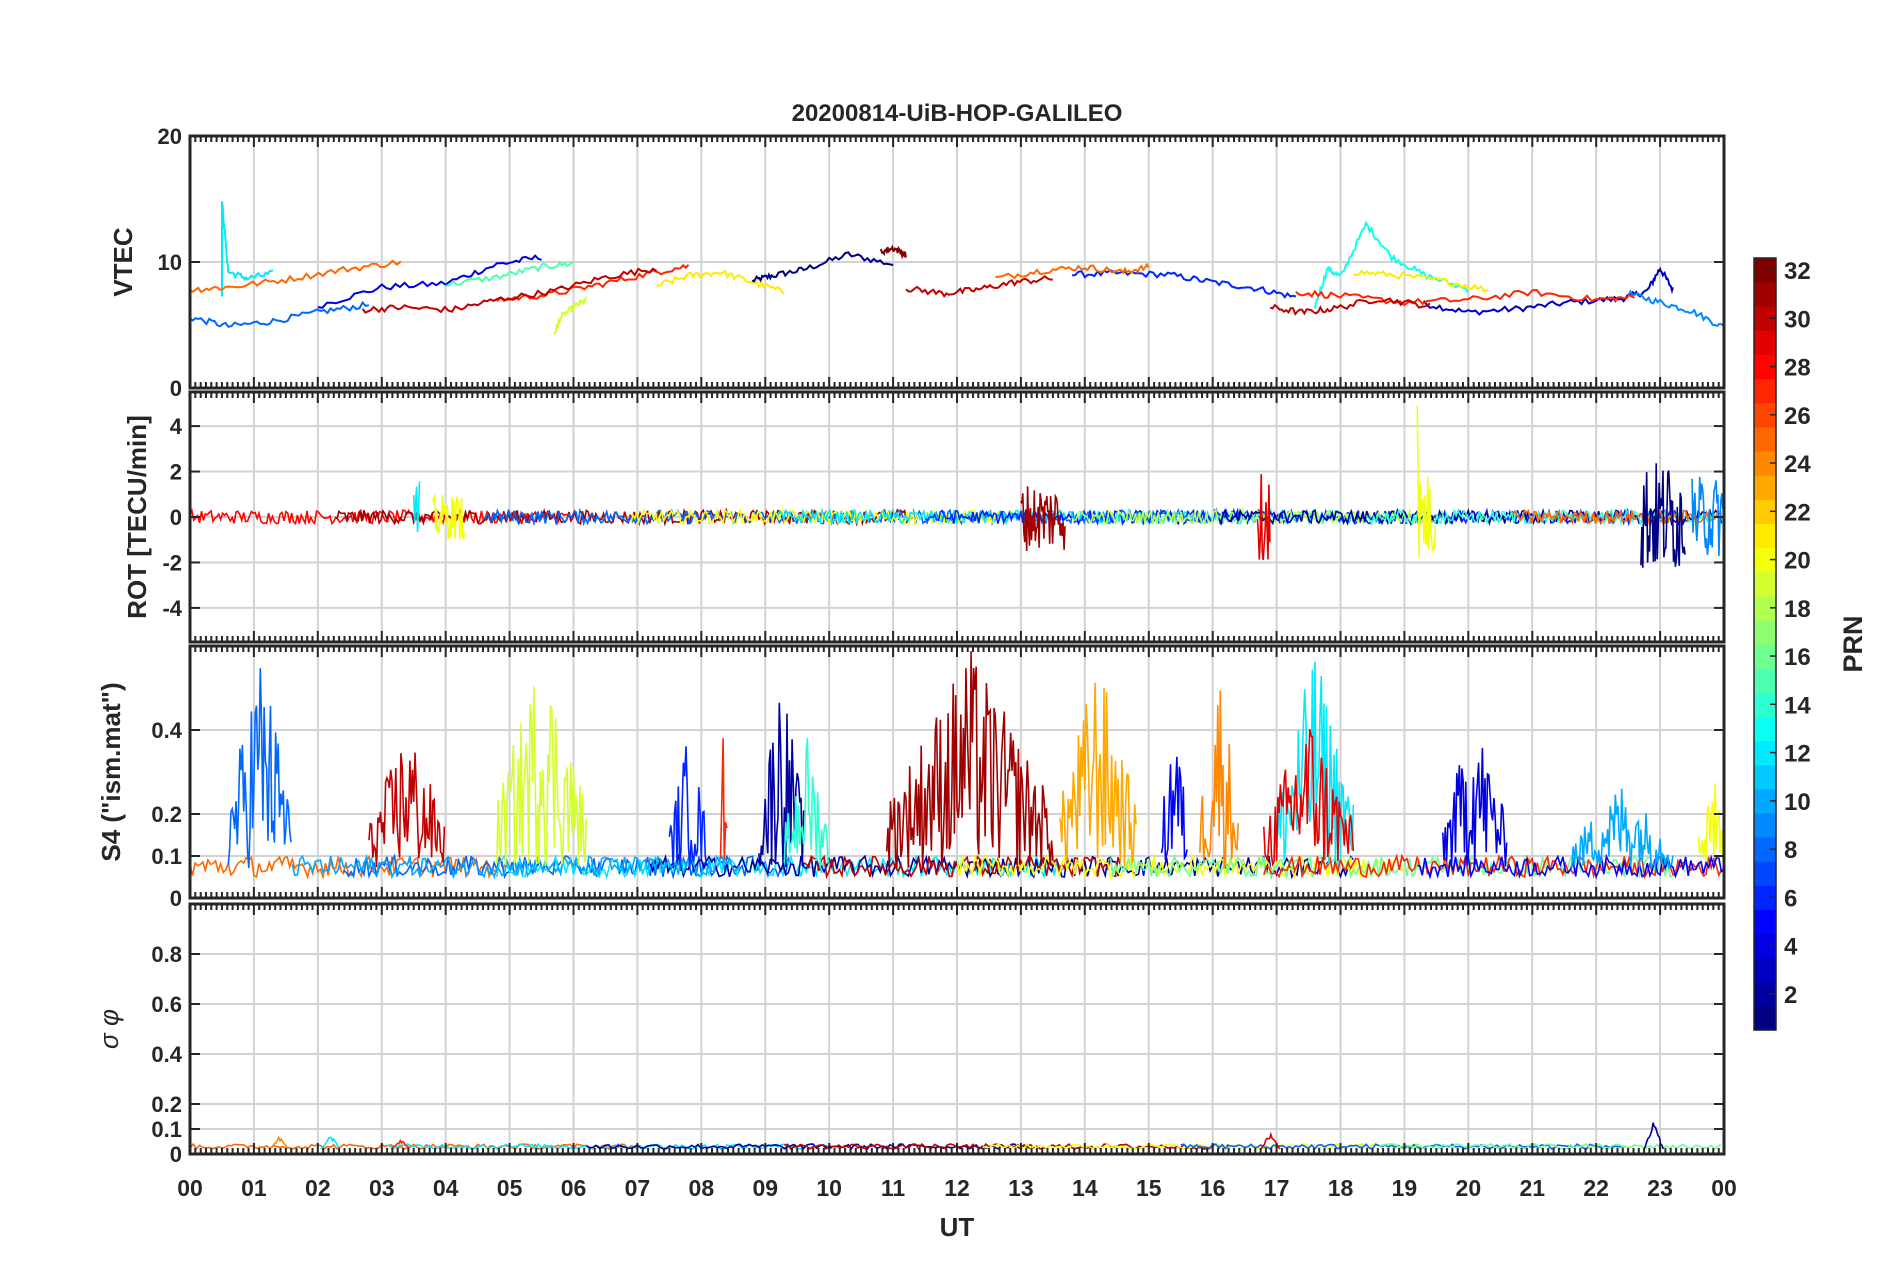 The image size is (1902, 1272). Describe the element at coordinates (137, 517) in the screenshot. I see `y-axis-label: ROT [TECU/min]` at that location.